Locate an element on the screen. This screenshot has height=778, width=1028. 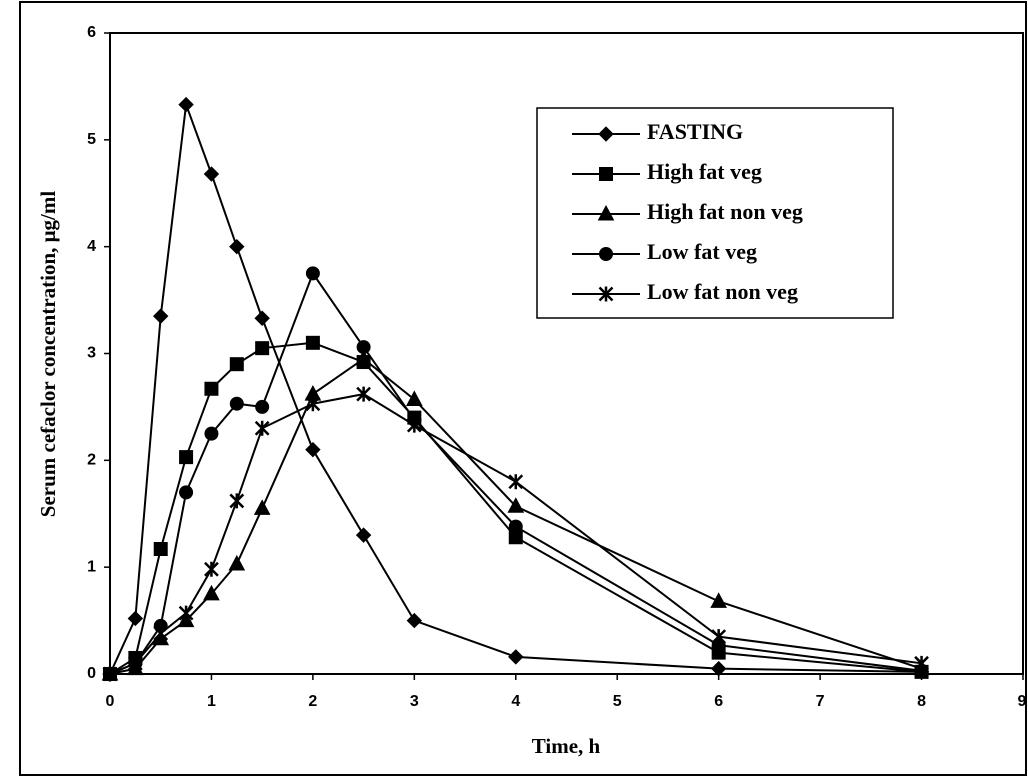
y-tick-label: 0 is located at coordinates (91, 673).